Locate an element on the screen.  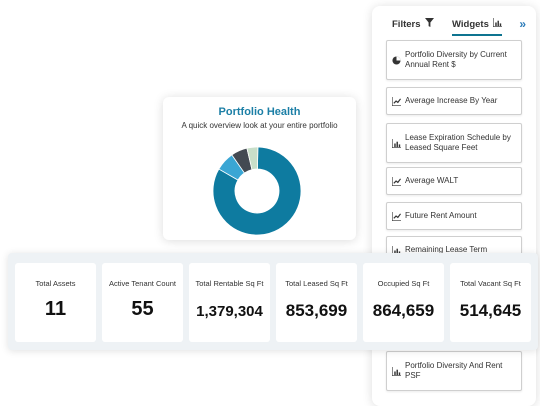
widget-item-future-rent: Future Rent Amount is located at coordinates (454, 216).